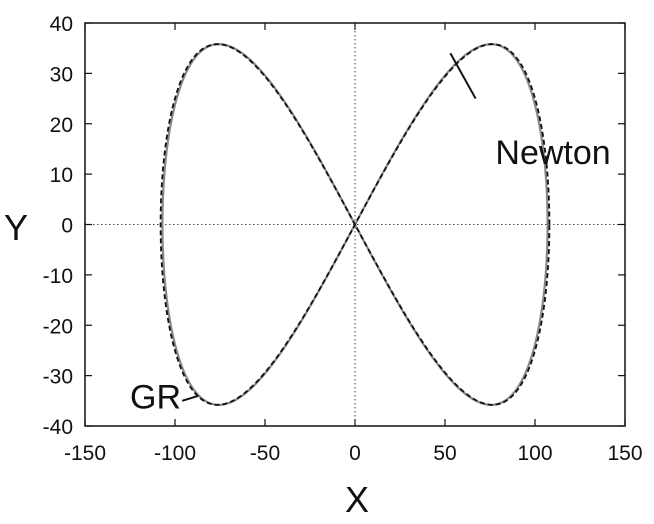 This screenshot has height=524, width=654. I want to click on x-tick-label: 50, so click(444, 453).